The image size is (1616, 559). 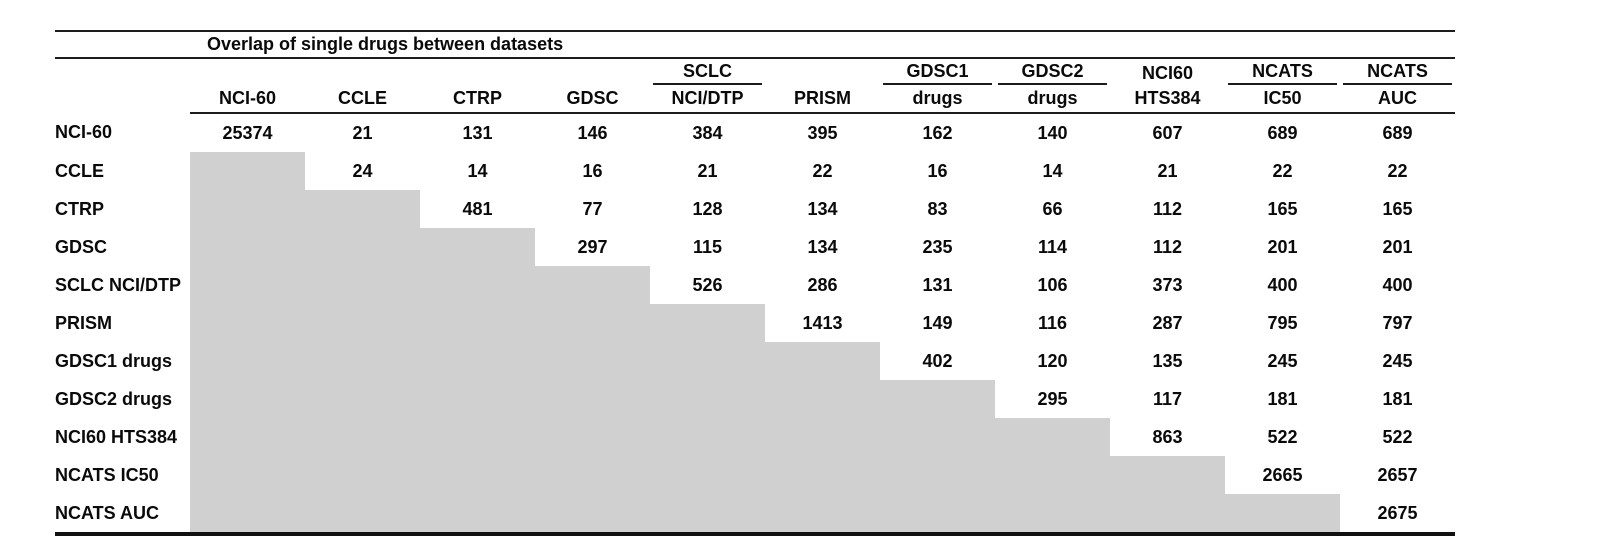 I want to click on row-label: GDSC, so click(x=81, y=246).